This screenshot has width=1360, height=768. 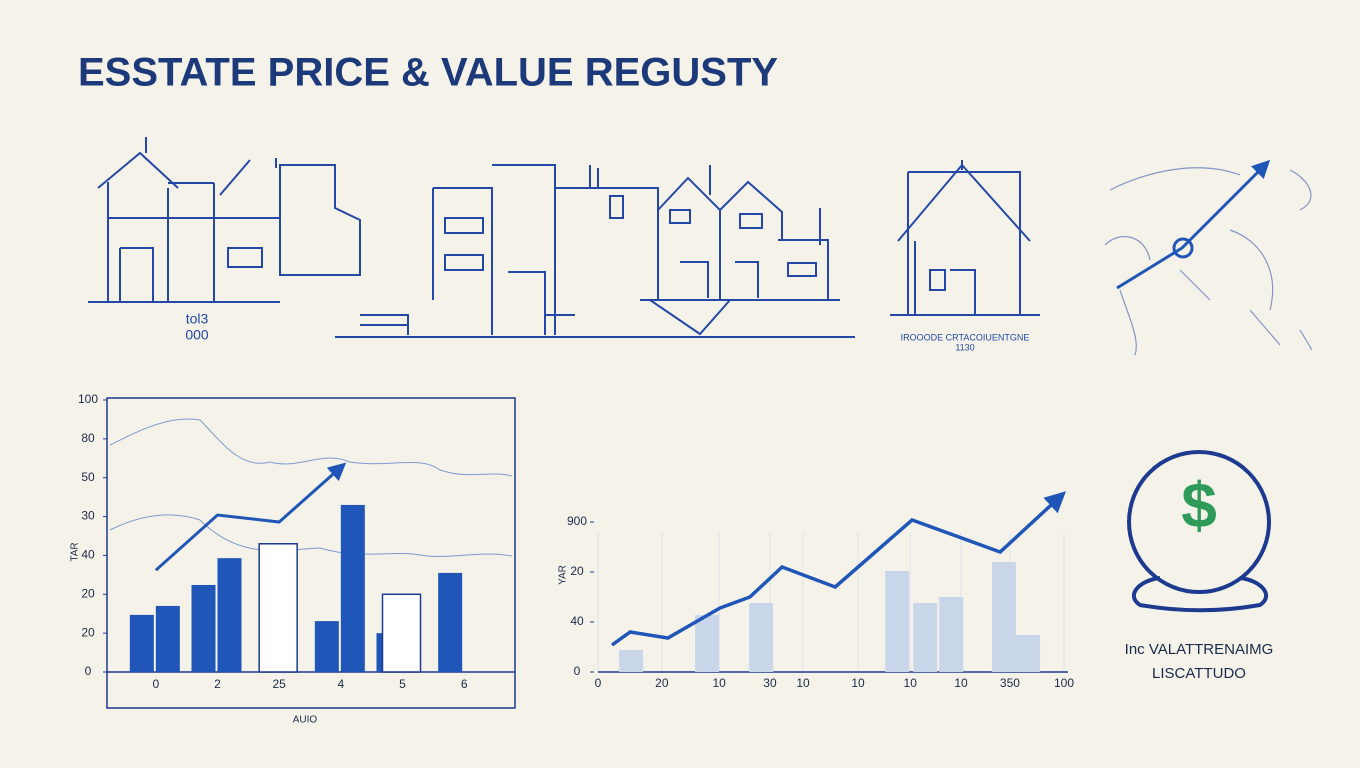 What do you see at coordinates (1199, 649) in the screenshot?
I see `badge-text: Inc VALATTRENAIMG` at bounding box center [1199, 649].